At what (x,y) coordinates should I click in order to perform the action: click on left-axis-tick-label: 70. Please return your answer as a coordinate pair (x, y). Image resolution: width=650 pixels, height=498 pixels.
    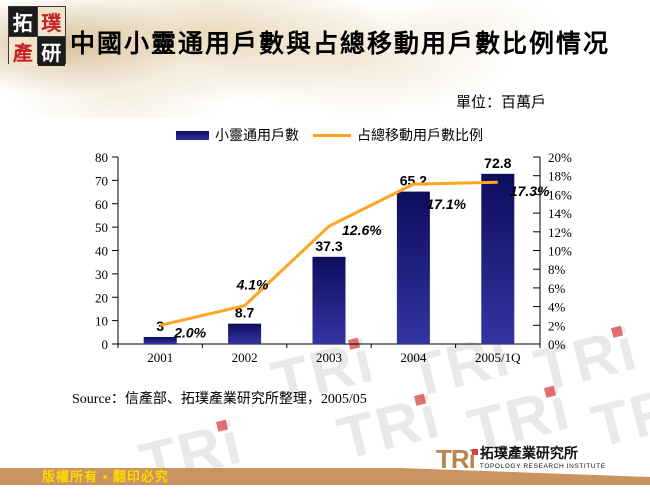
    Looking at the image, I should click on (101, 180).